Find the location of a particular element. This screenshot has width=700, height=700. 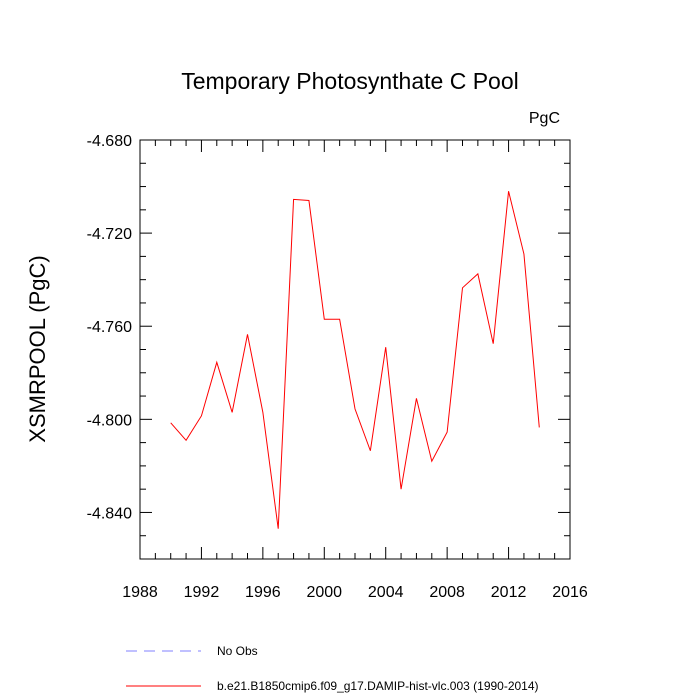

x-tick-label: 2004 is located at coordinates (386, 592).